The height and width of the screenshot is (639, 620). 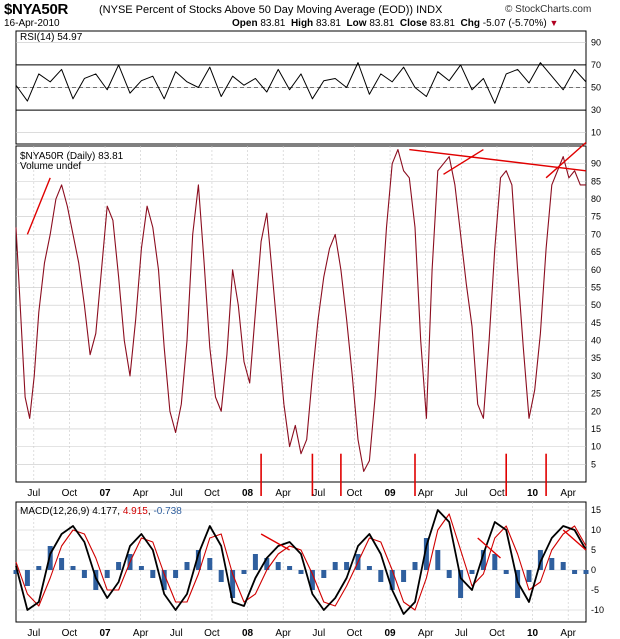 I want to click on macd-y-tick: 5, so click(x=593, y=550).